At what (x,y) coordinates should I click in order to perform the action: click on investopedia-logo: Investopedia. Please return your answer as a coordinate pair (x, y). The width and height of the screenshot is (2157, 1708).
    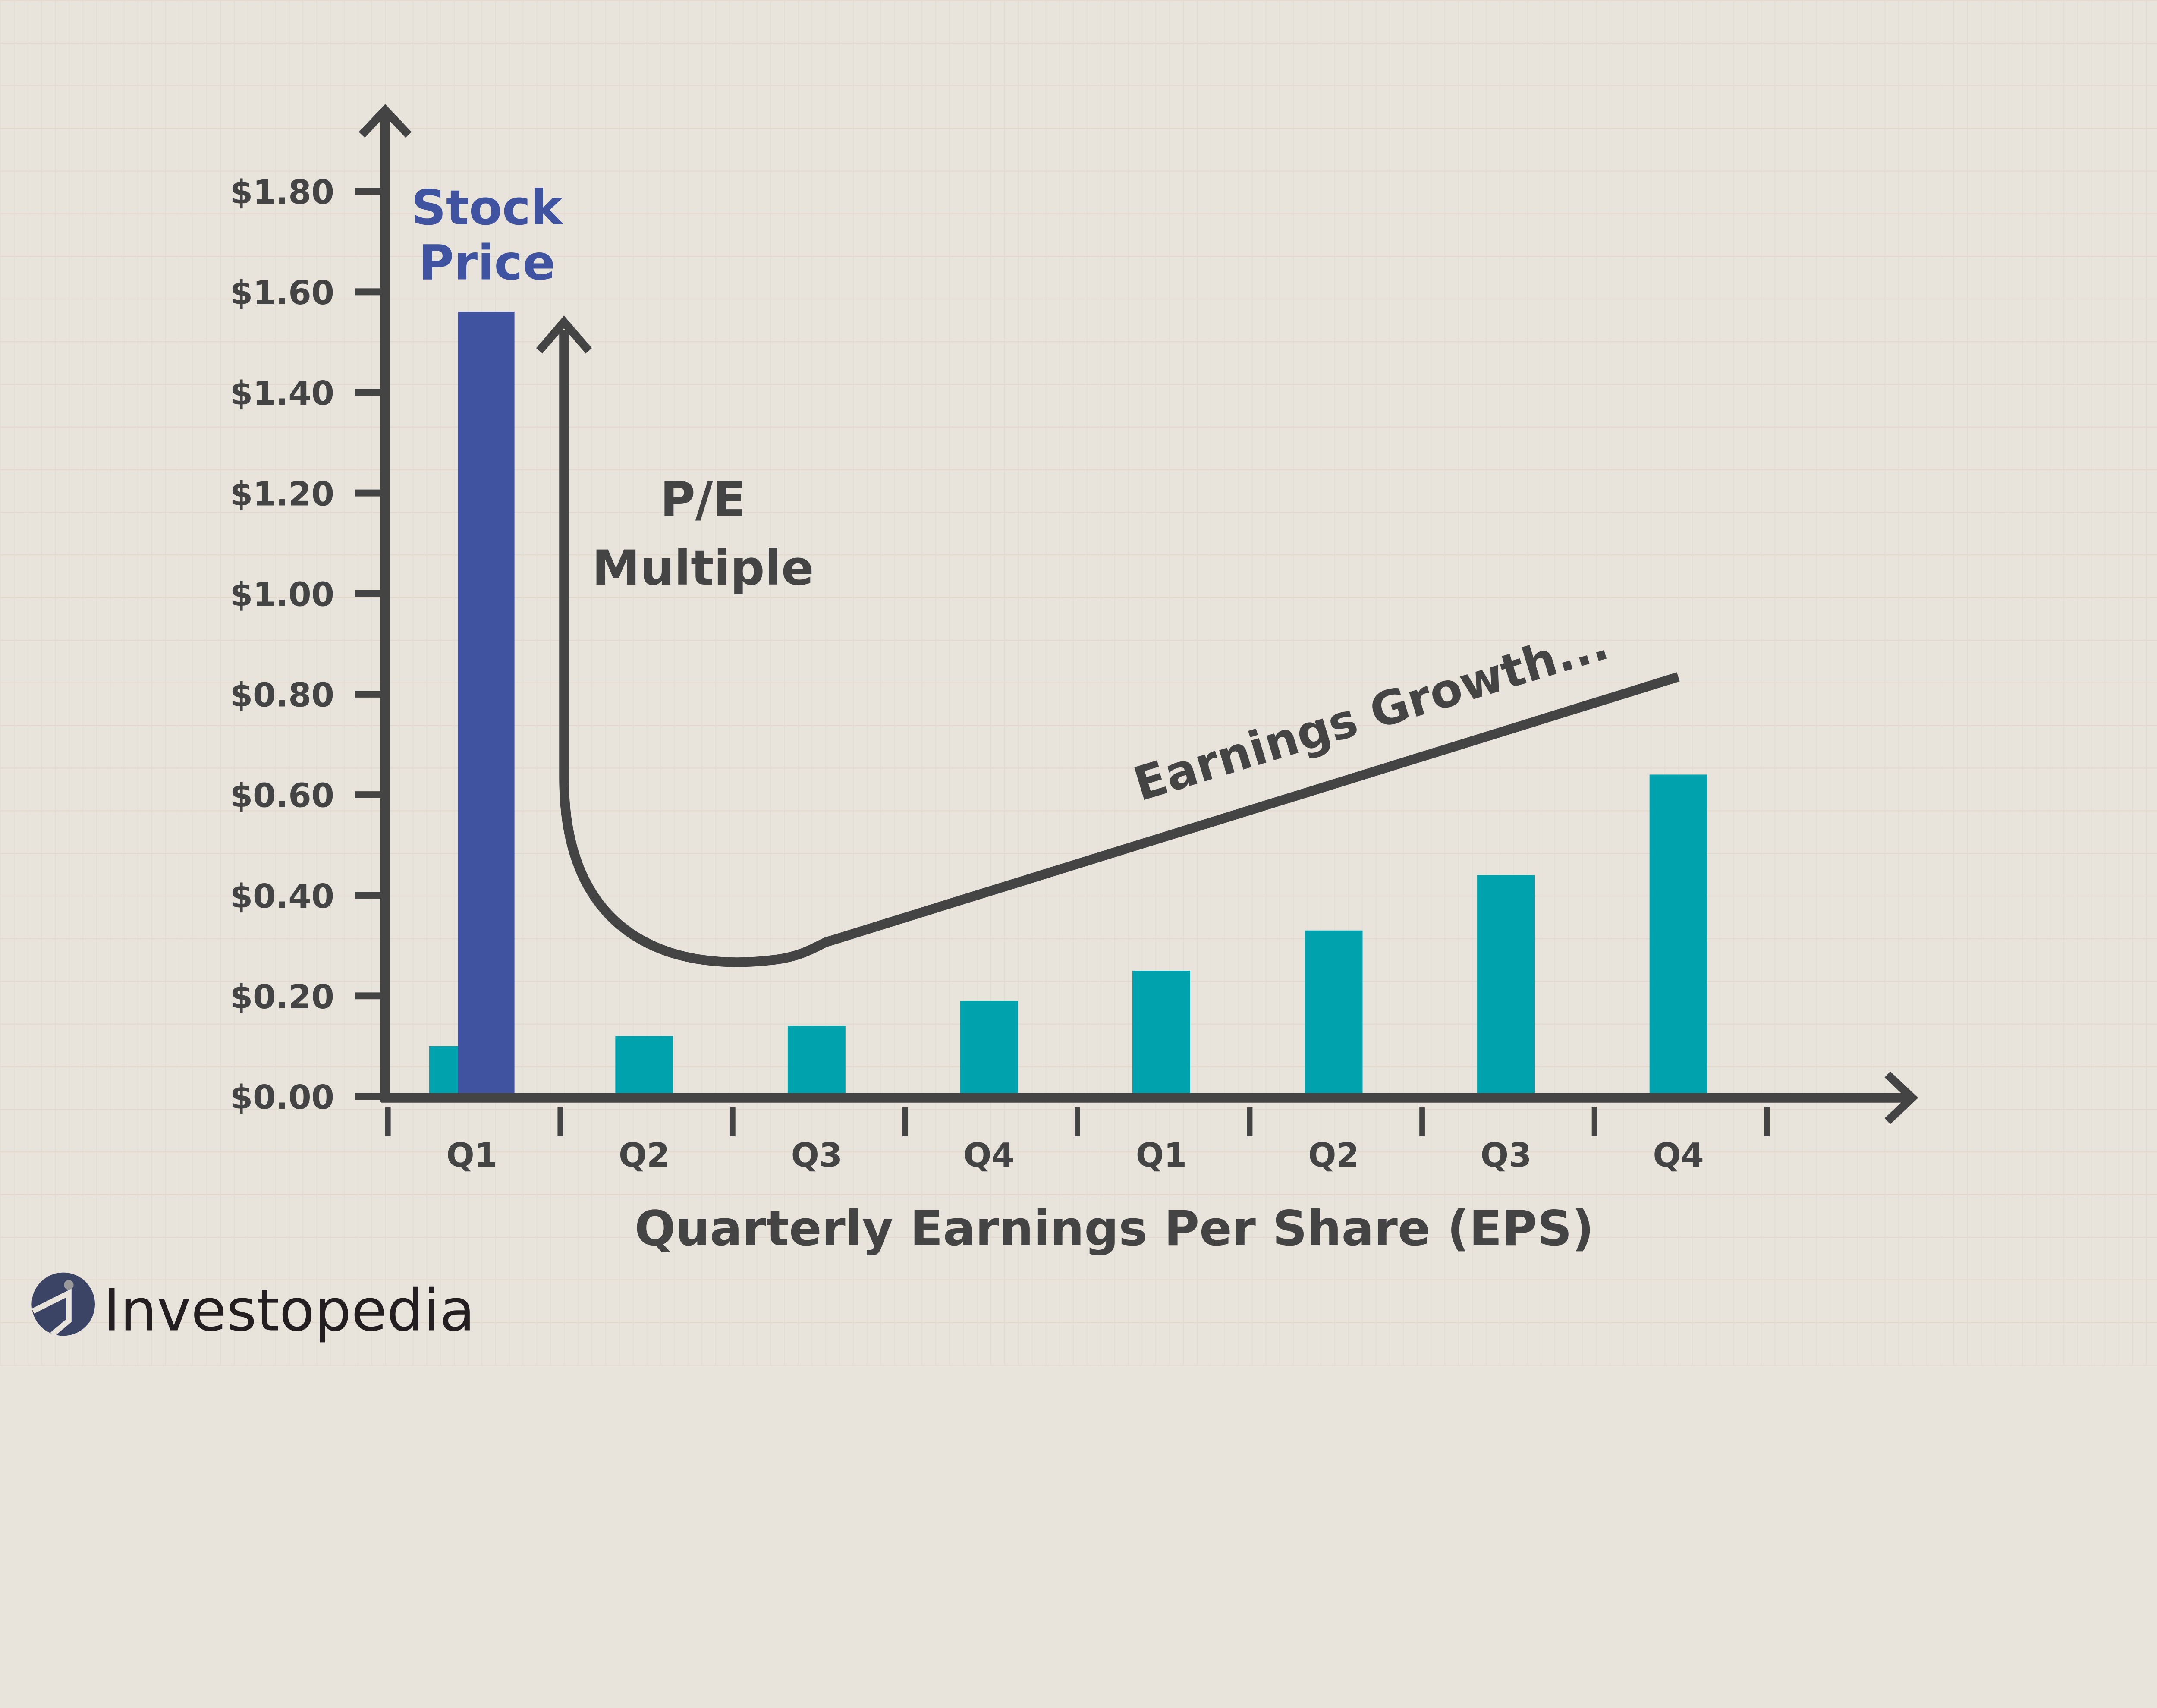
    Looking at the image, I should click on (253, 1308).